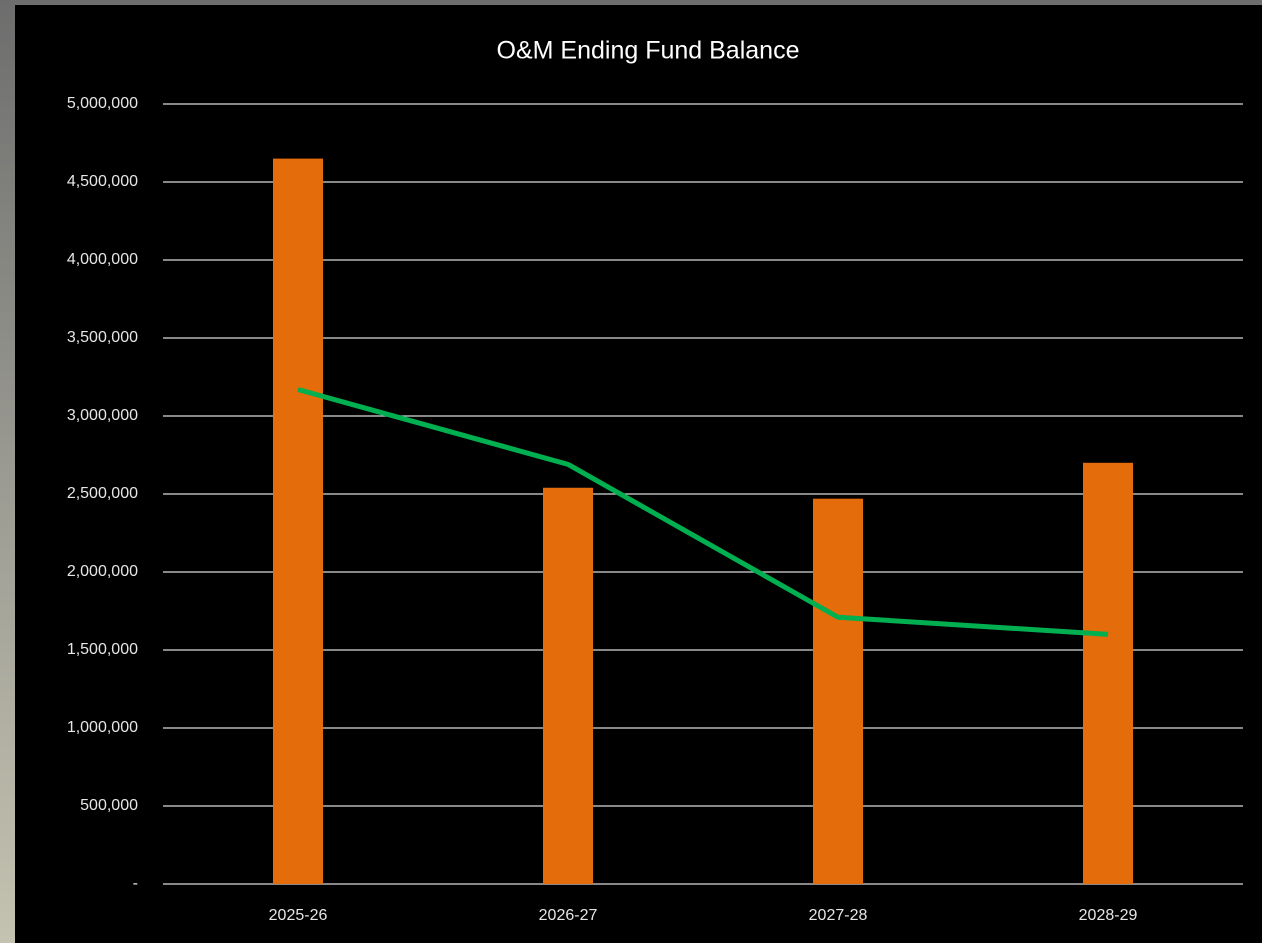 This screenshot has height=943, width=1262. What do you see at coordinates (102, 181) in the screenshot?
I see `y-tick-label: 4,500,000` at bounding box center [102, 181].